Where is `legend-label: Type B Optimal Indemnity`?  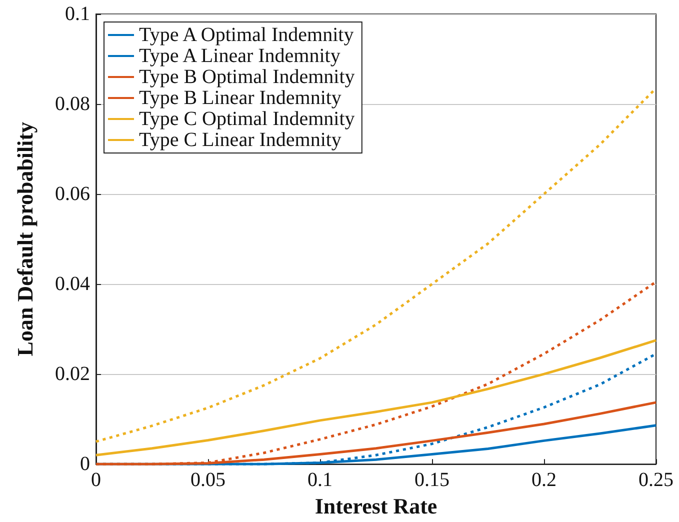 legend-label: Type B Optimal Indemnity is located at coordinates (247, 77).